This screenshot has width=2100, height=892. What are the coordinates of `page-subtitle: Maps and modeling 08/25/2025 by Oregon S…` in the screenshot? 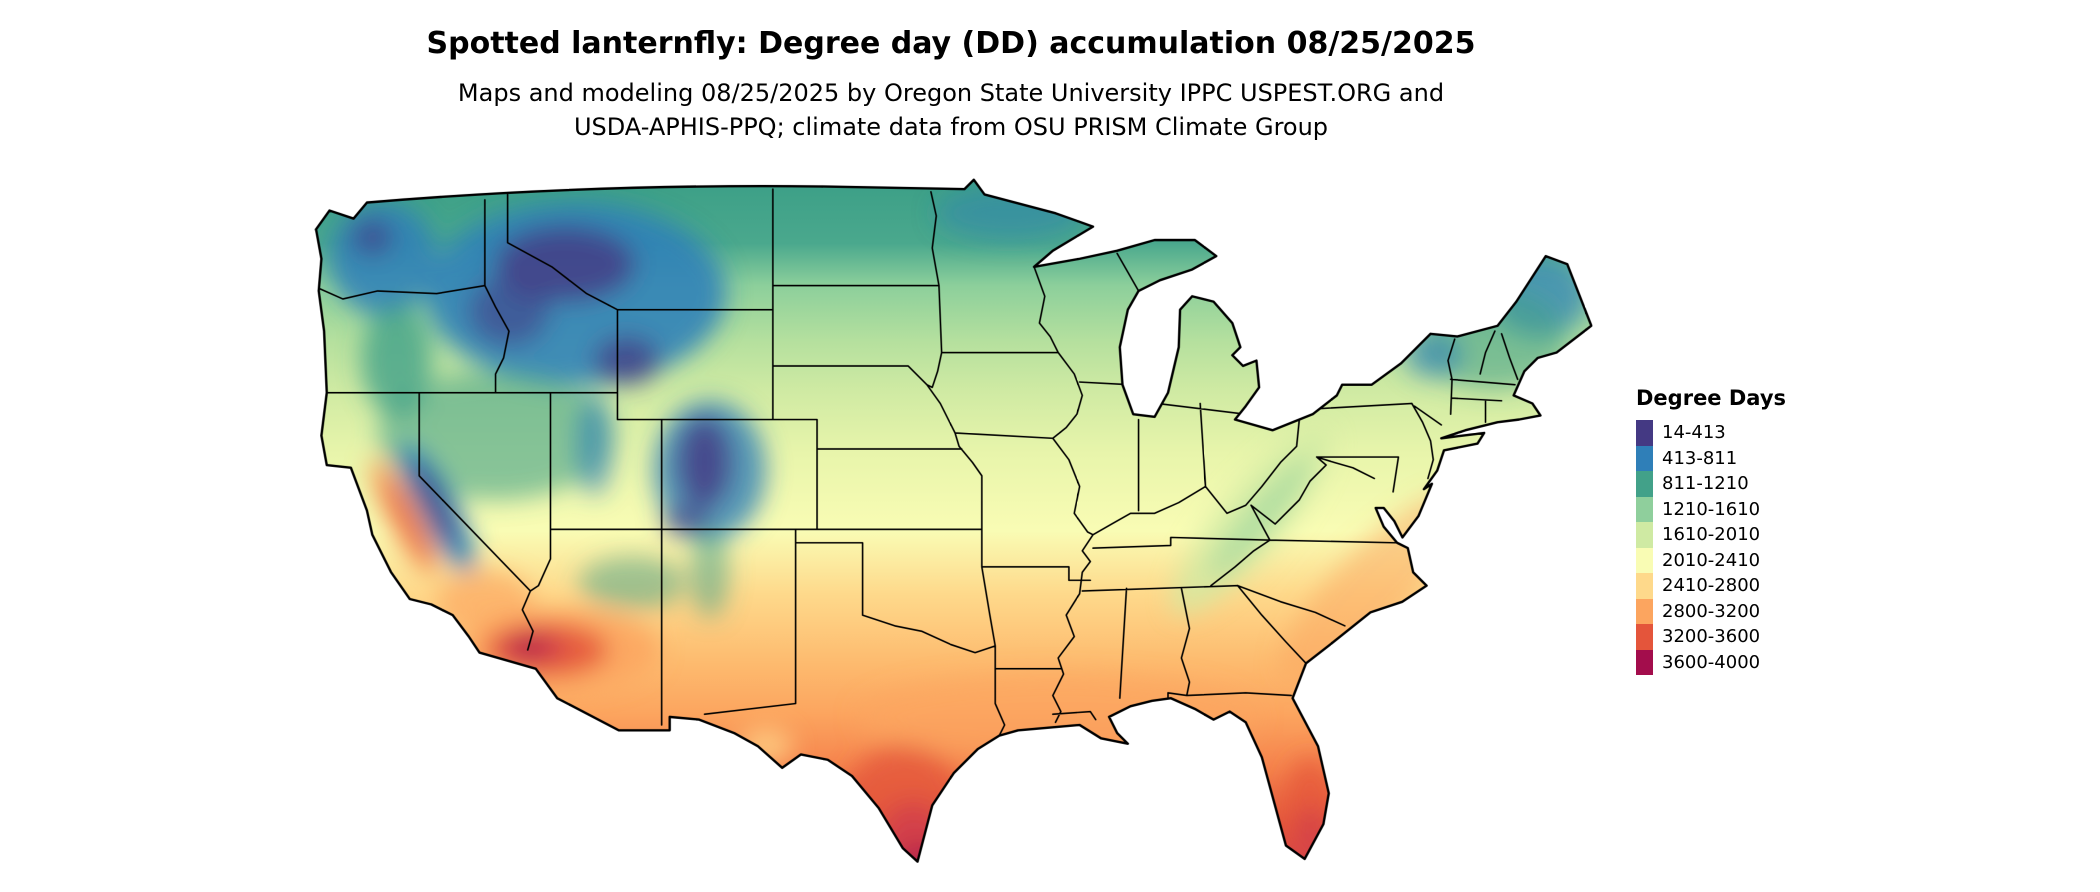 It's located at (951, 110).